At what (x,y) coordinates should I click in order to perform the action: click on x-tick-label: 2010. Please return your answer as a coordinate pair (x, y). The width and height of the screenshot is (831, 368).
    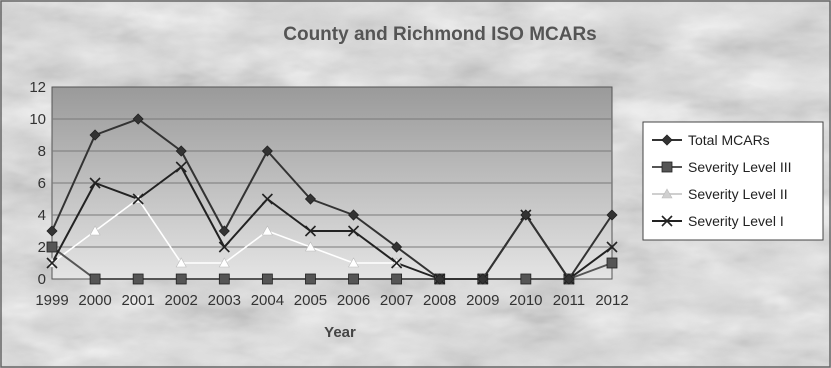
    Looking at the image, I should click on (525, 300).